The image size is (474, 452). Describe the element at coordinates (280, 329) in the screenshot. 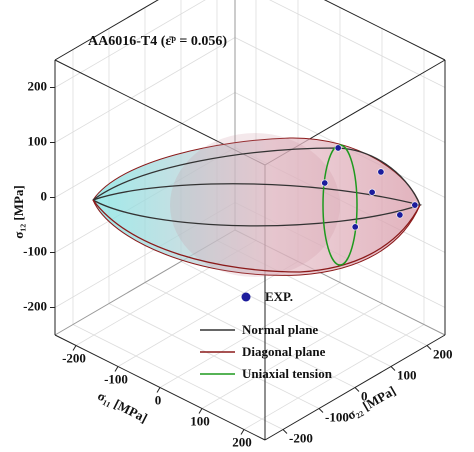

I see `legend-label: Normal plane` at that location.